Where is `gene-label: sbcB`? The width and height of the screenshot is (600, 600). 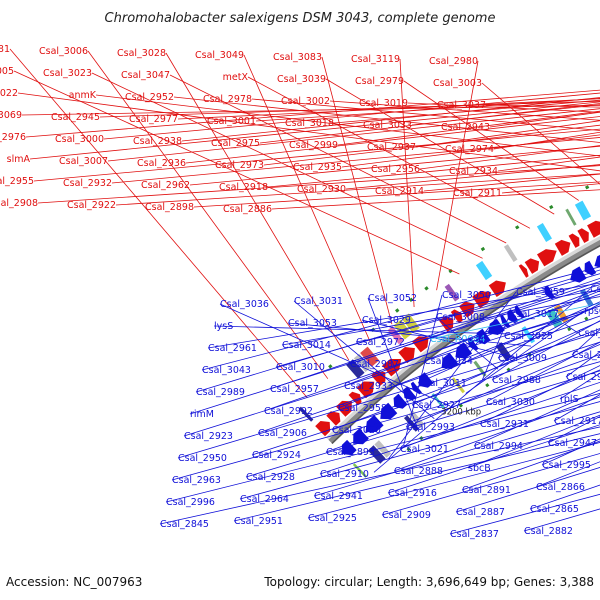
gene-label: sbcB is located at coordinates (479, 468).